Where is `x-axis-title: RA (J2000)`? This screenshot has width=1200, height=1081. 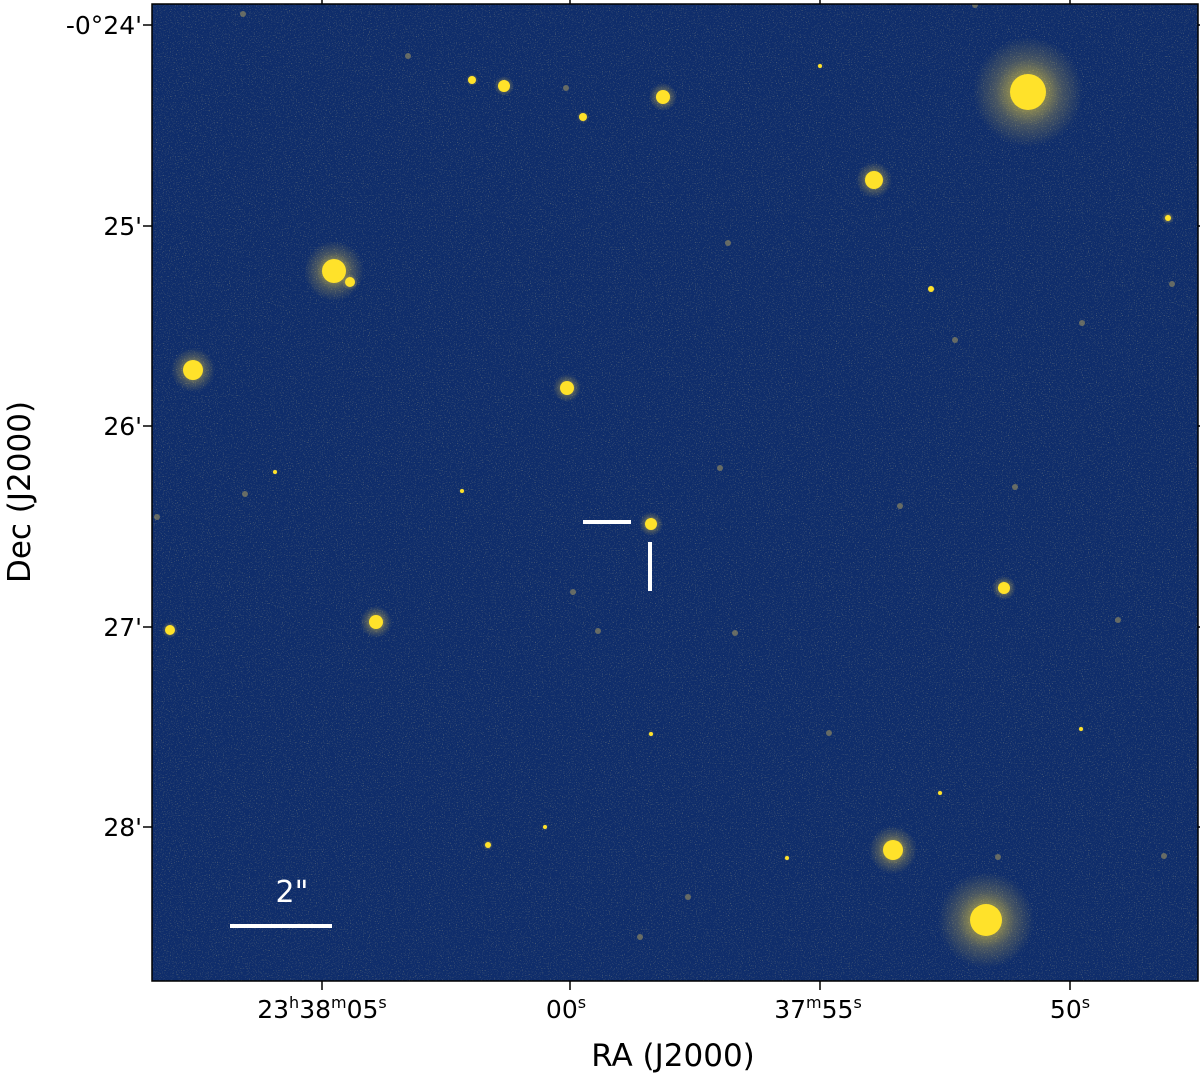
x-axis-title: RA (J2000) is located at coordinates (673, 1056).